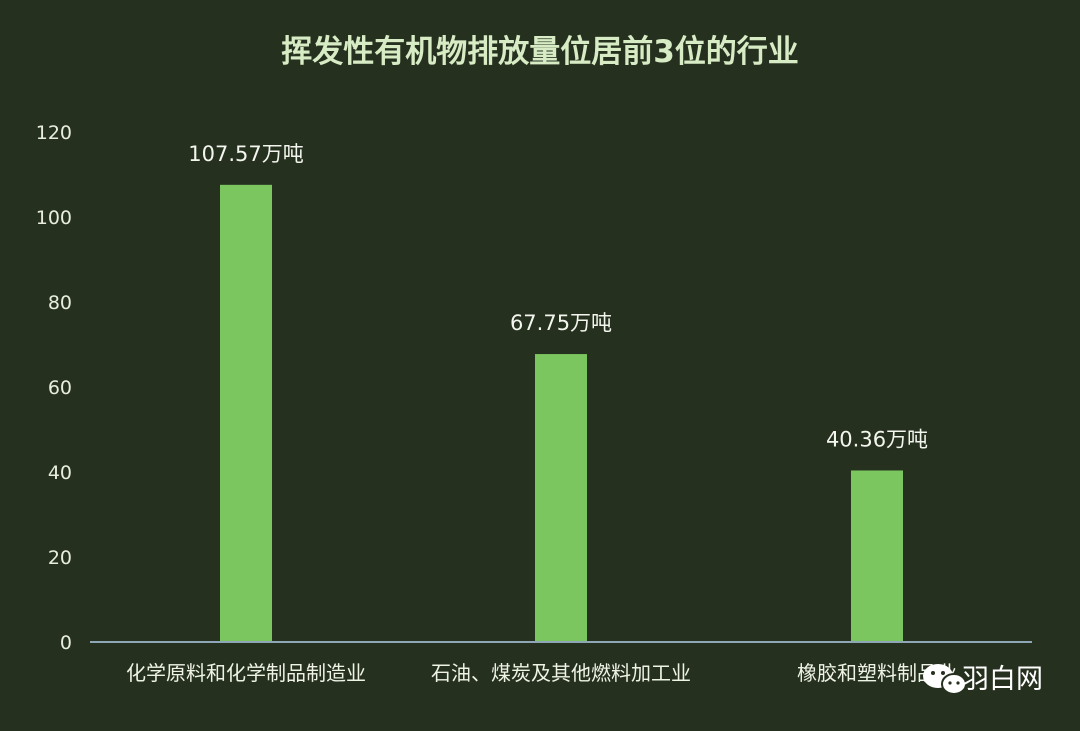  I want to click on watermark: 羽白网, so click(983, 679).